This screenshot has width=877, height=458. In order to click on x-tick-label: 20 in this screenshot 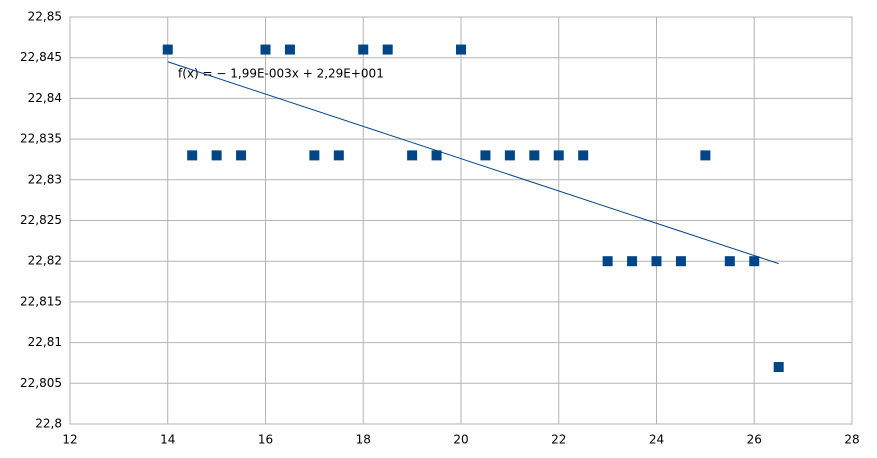, I will do `click(460, 440)`.